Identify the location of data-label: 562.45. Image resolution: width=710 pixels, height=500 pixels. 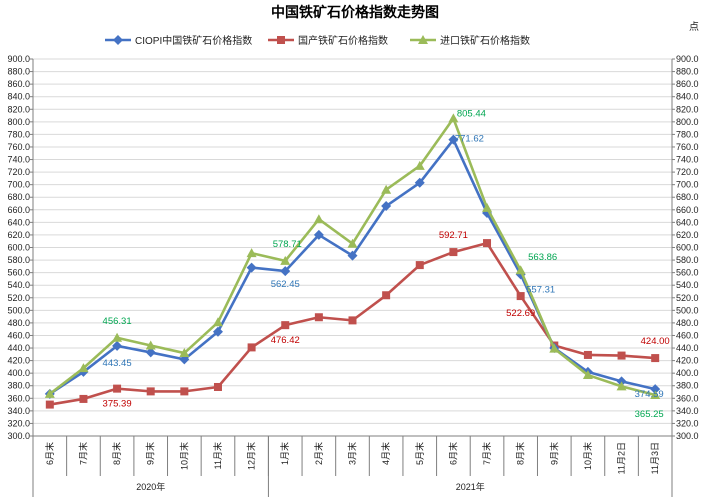
(285, 284).